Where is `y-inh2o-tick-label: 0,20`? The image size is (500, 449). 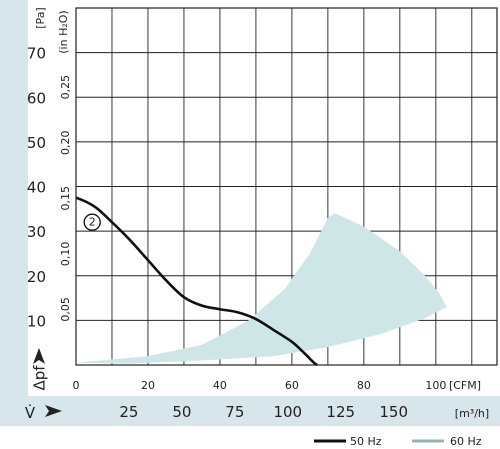 y-inh2o-tick-label: 0,20 is located at coordinates (65, 142).